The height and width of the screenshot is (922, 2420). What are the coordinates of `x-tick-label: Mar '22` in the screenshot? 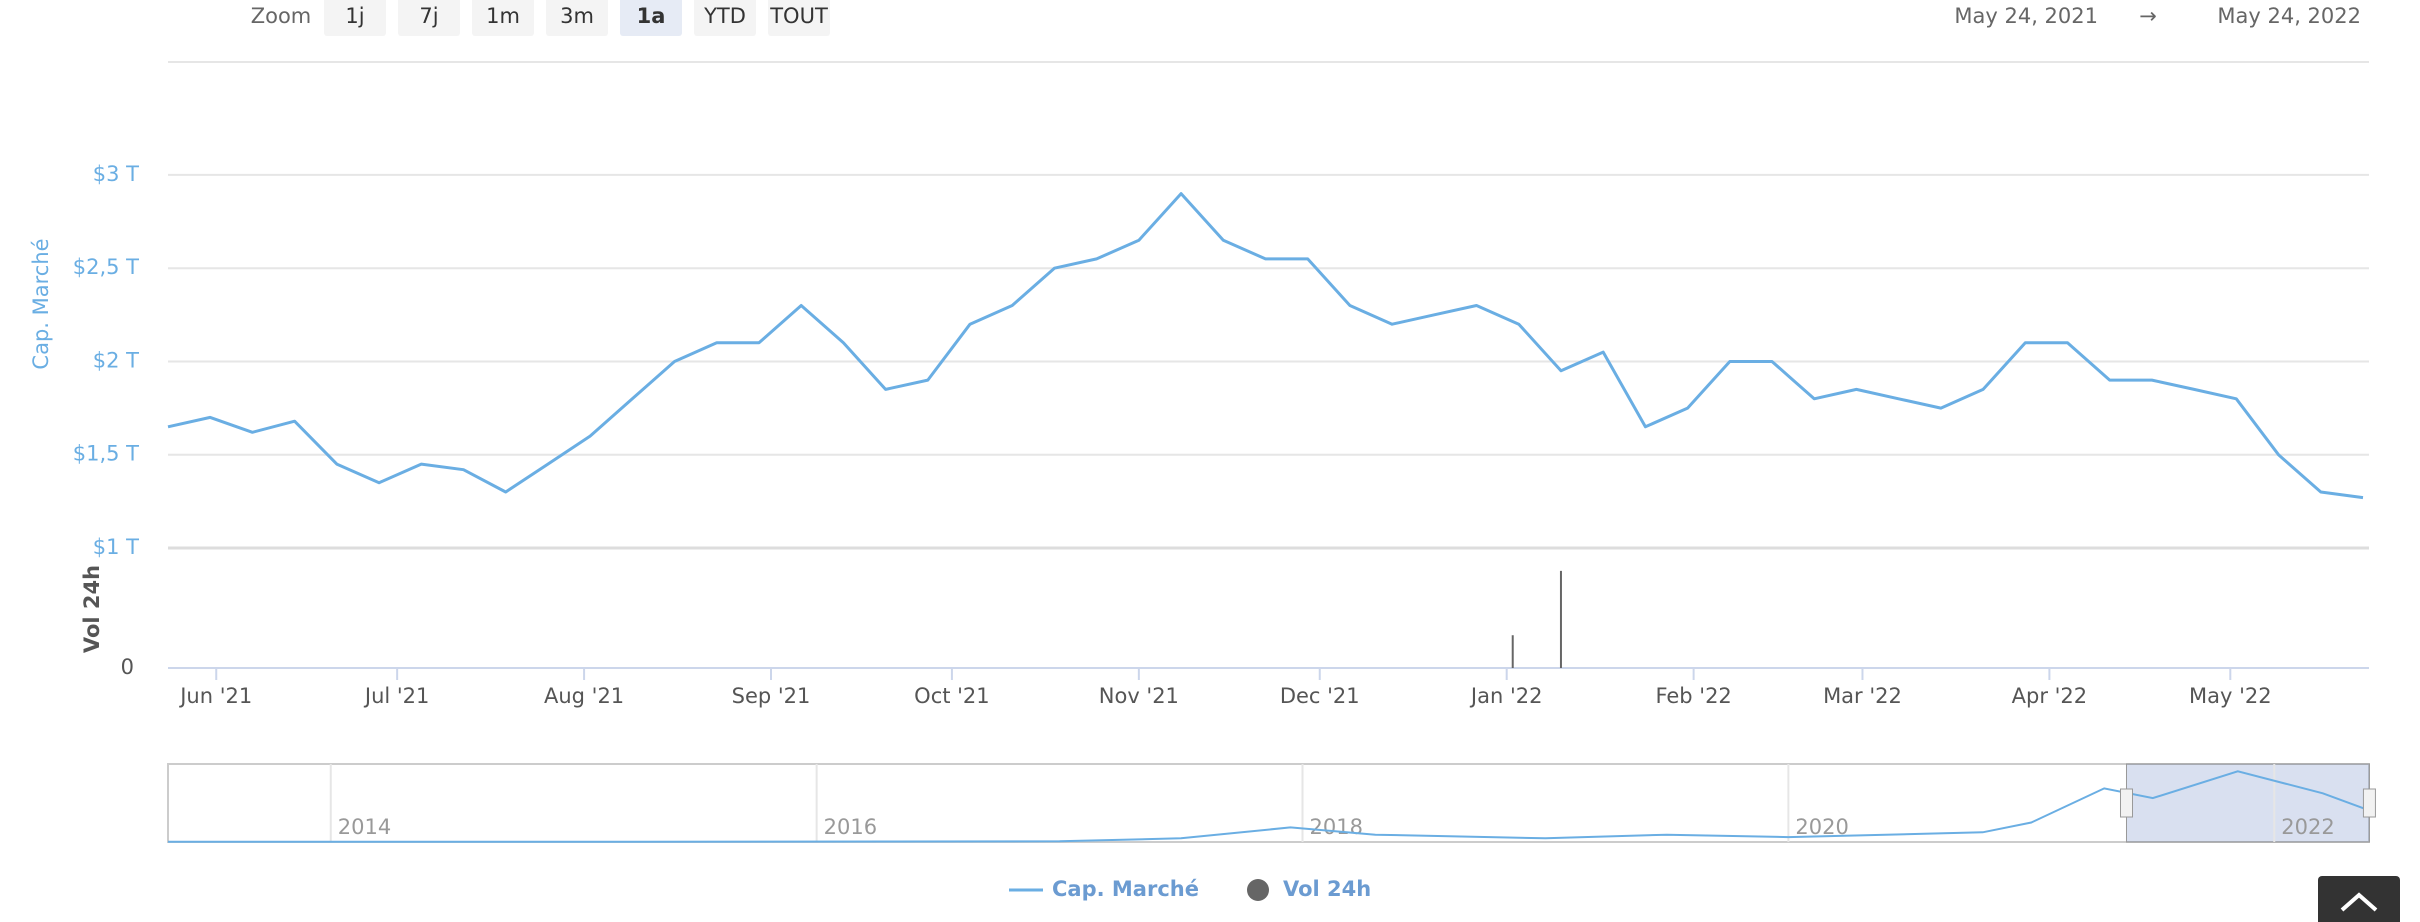 It's located at (1862, 696).